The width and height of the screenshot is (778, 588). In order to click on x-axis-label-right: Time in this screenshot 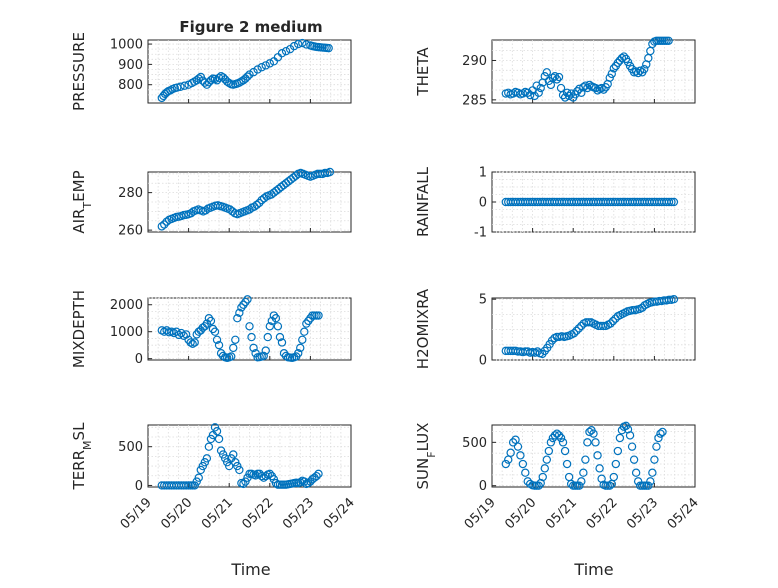, I will do `click(593, 569)`.